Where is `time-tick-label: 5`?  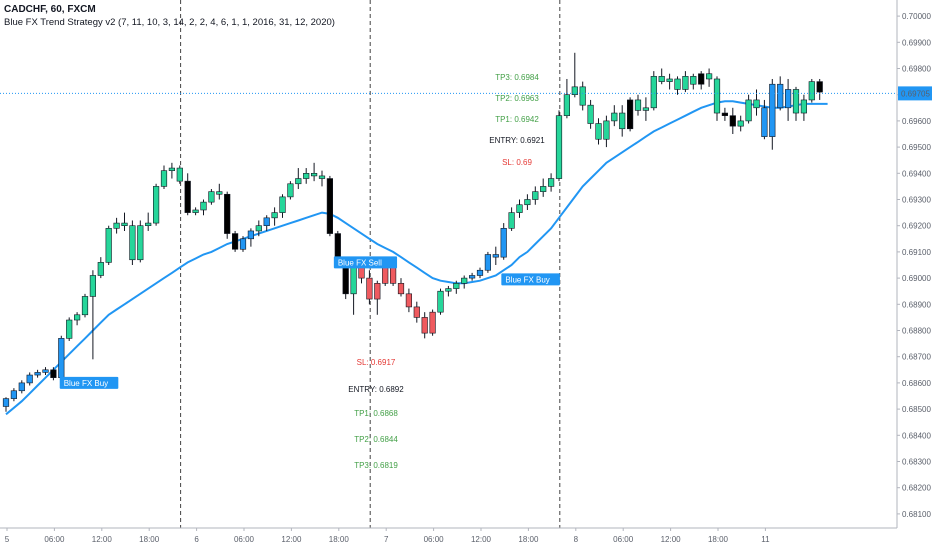
time-tick-label: 5 is located at coordinates (7, 539).